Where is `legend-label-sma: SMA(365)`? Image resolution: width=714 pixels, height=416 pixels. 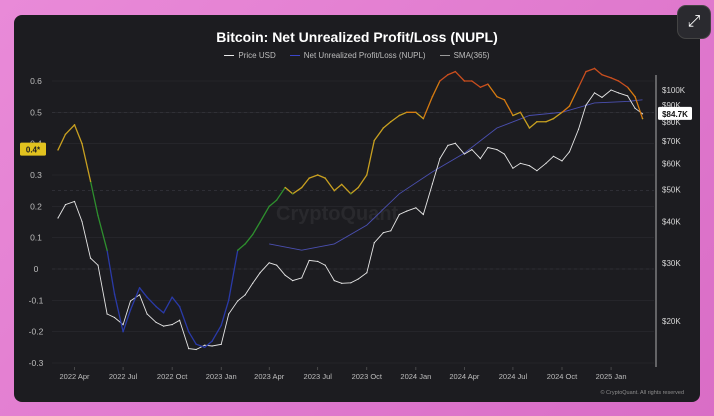
legend-label-sma: SMA(365) is located at coordinates (471, 55).